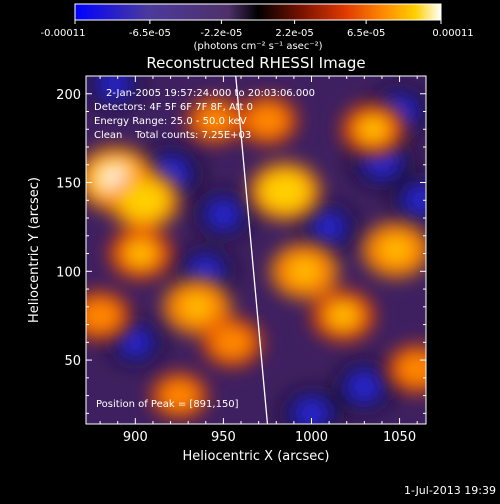 Image resolution: width=500 pixels, height=504 pixels. Describe the element at coordinates (72, 361) in the screenshot. I see `y-tick-label: 50` at that location.